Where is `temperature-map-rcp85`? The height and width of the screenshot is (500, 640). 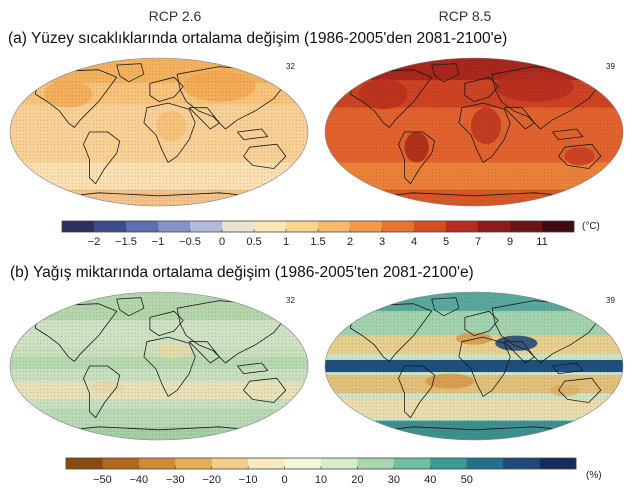
temperature-map-rcp85 is located at coordinates (474, 132).